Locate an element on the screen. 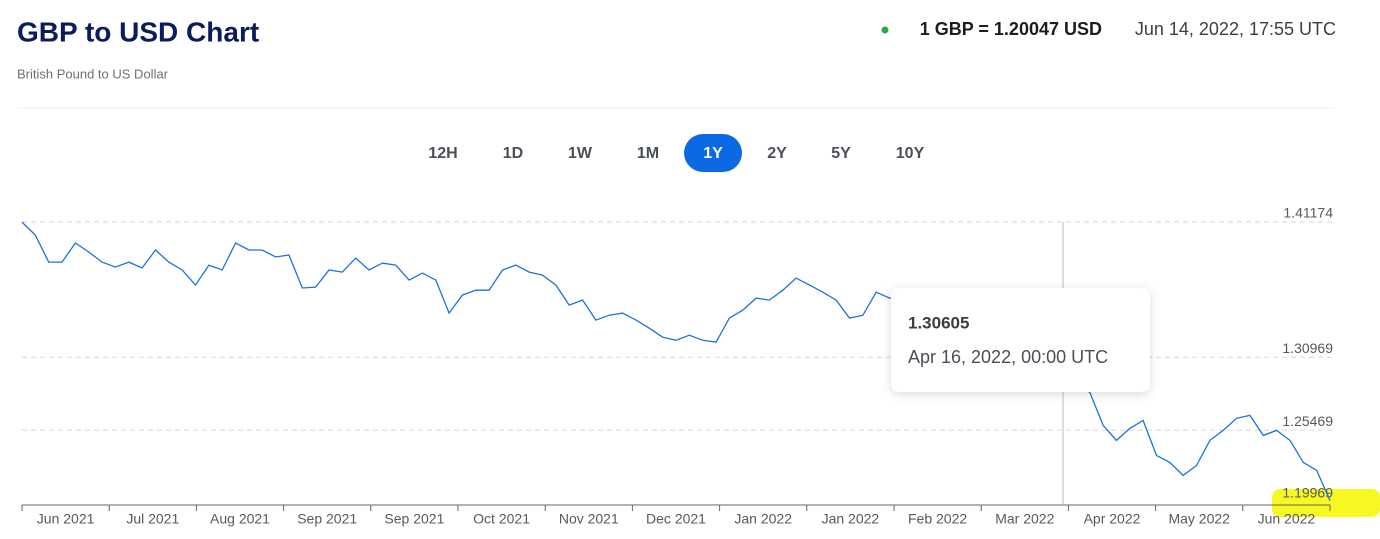 This screenshot has height=539, width=1380. range-button: 1Y is located at coordinates (713, 153).